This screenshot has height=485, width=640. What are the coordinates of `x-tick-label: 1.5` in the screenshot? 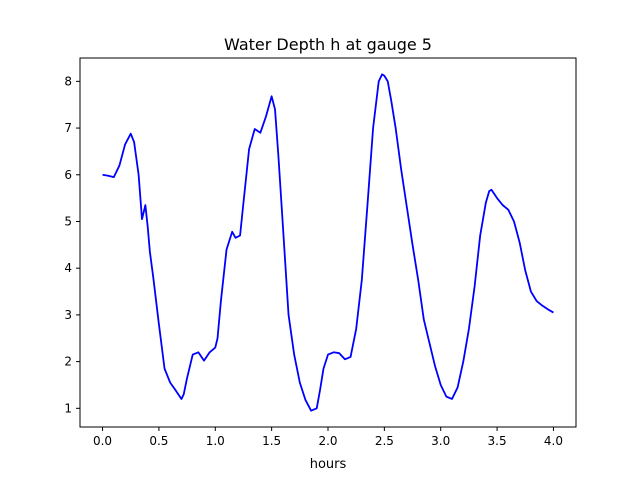 It's located at (271, 441).